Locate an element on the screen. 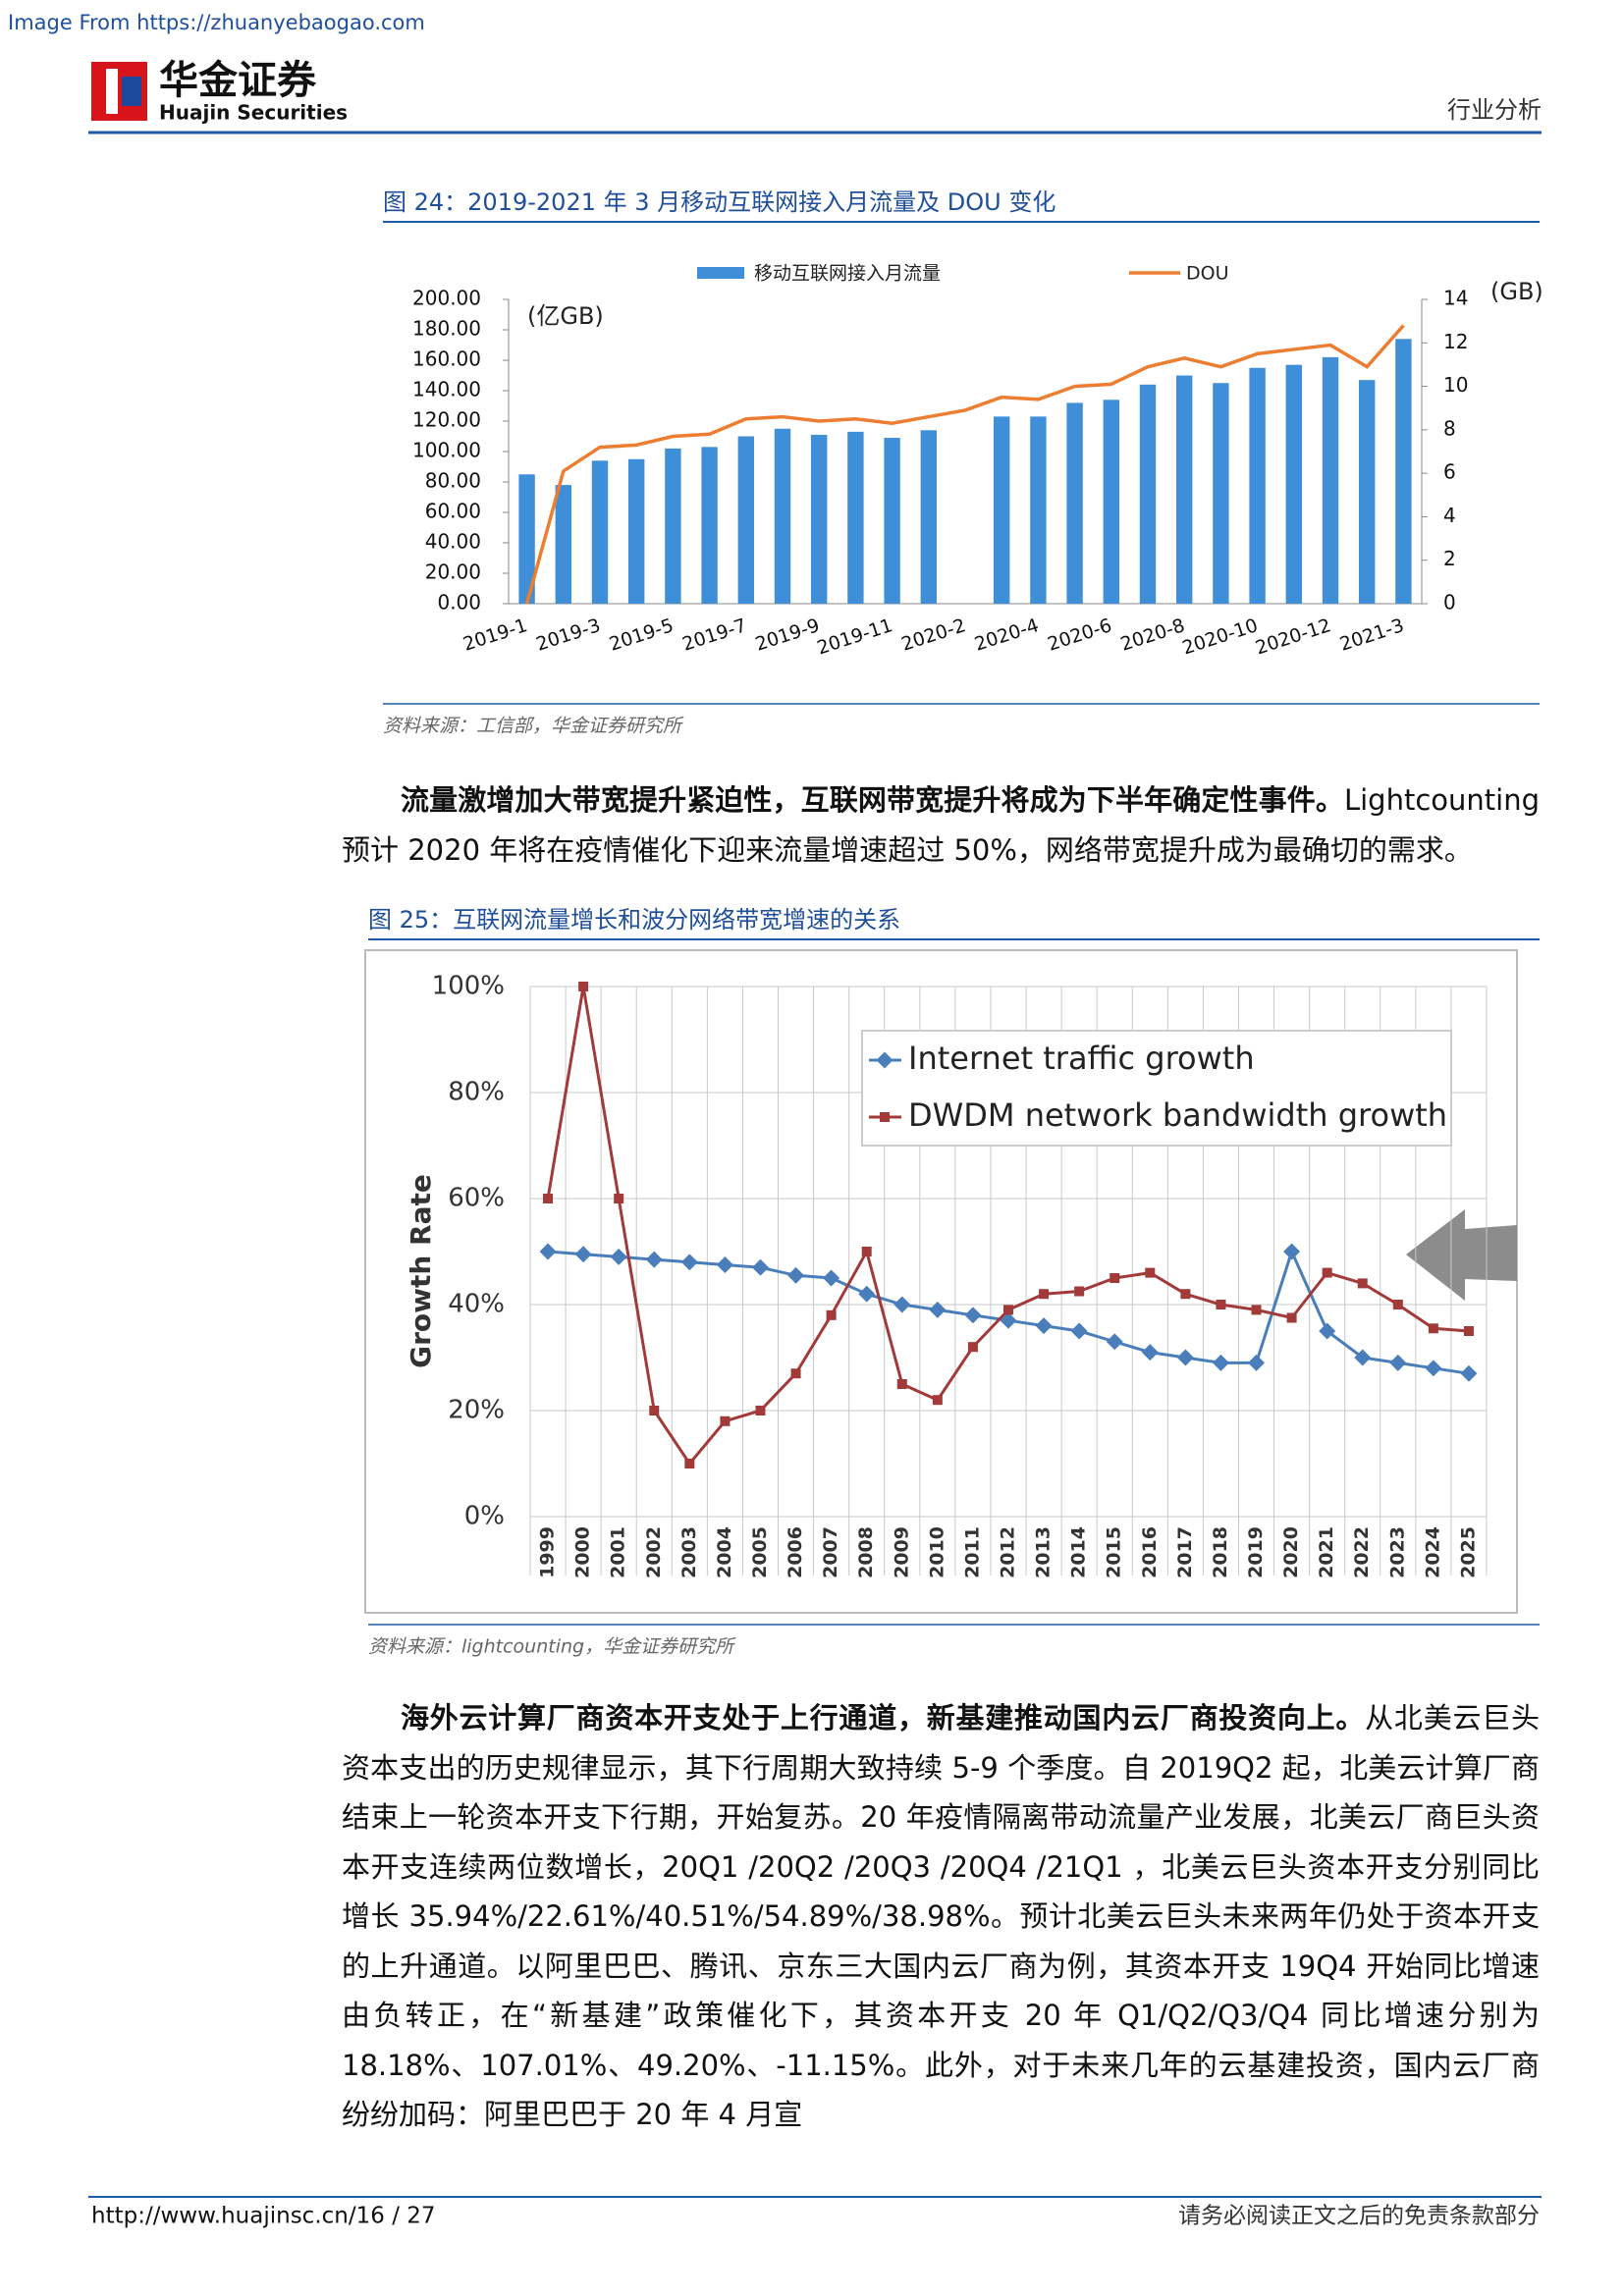  y-tick-label: 60% is located at coordinates (476, 1198).